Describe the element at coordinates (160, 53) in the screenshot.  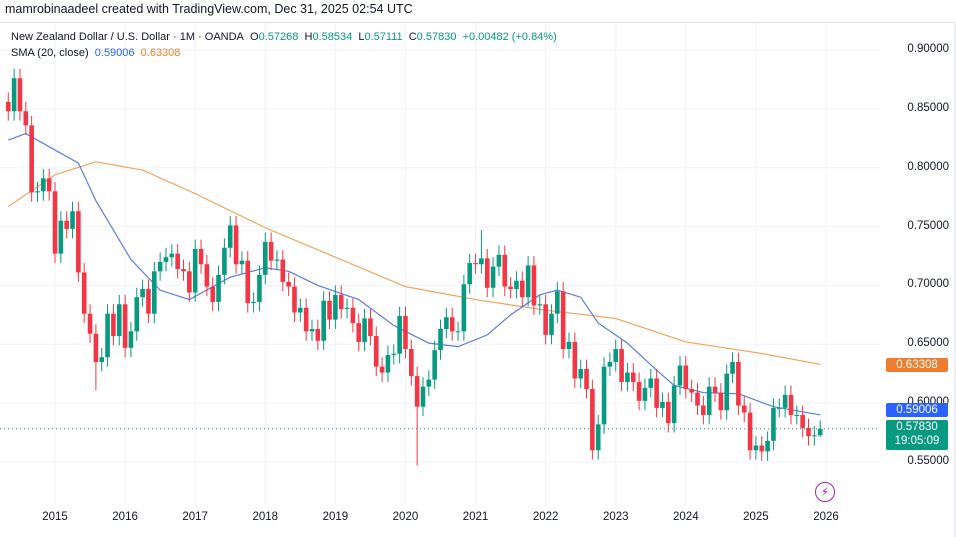
I see `sma-slow-value: 0.63308` at that location.